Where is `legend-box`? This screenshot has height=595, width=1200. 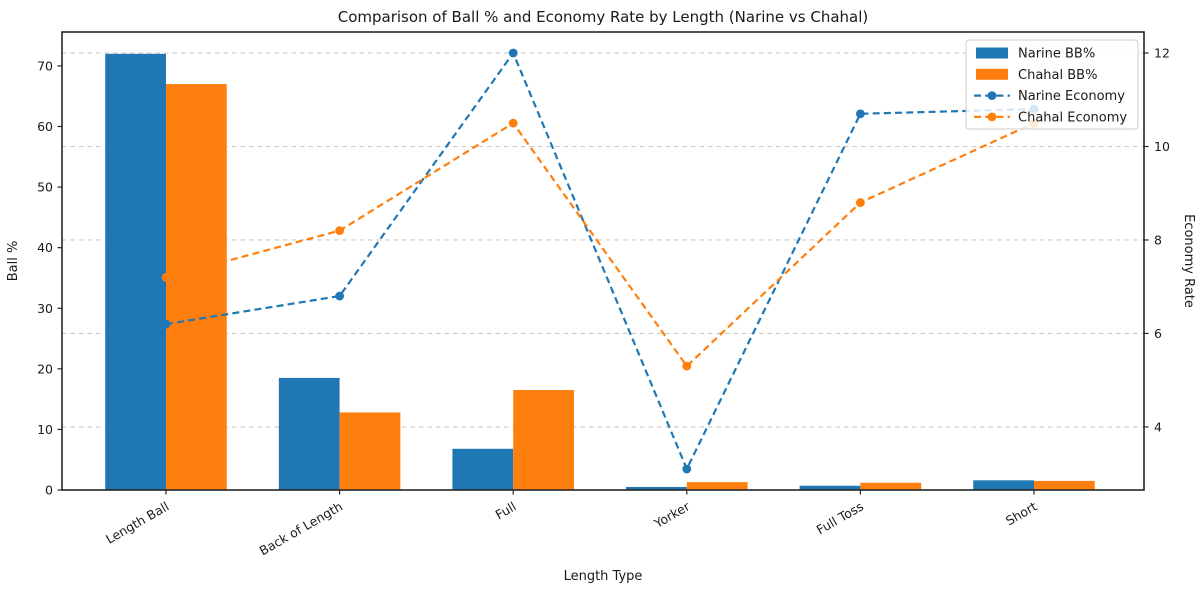
legend-box is located at coordinates (1052, 84).